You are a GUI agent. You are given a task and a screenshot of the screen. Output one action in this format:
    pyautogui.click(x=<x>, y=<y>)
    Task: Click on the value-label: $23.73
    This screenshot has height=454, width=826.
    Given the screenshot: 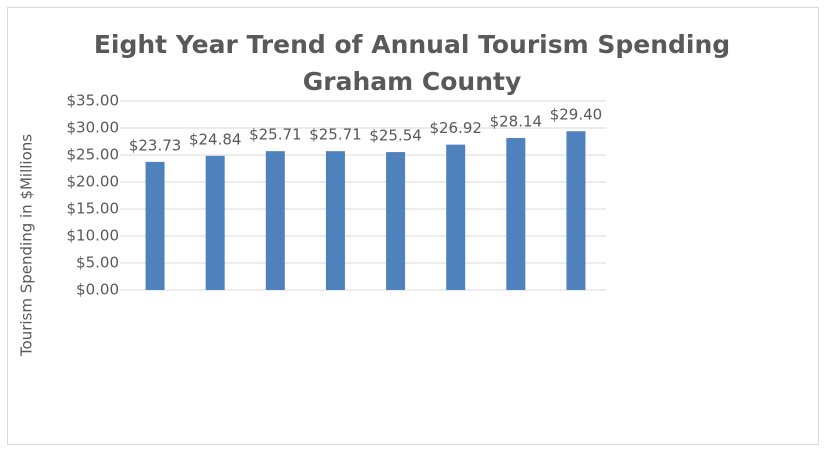 What is the action you would take?
    pyautogui.click(x=155, y=145)
    